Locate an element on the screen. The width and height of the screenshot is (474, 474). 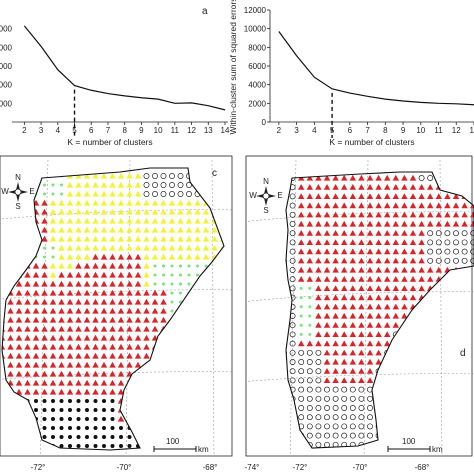
x-axis-label-b: K = number of clusters is located at coordinates (371, 142).